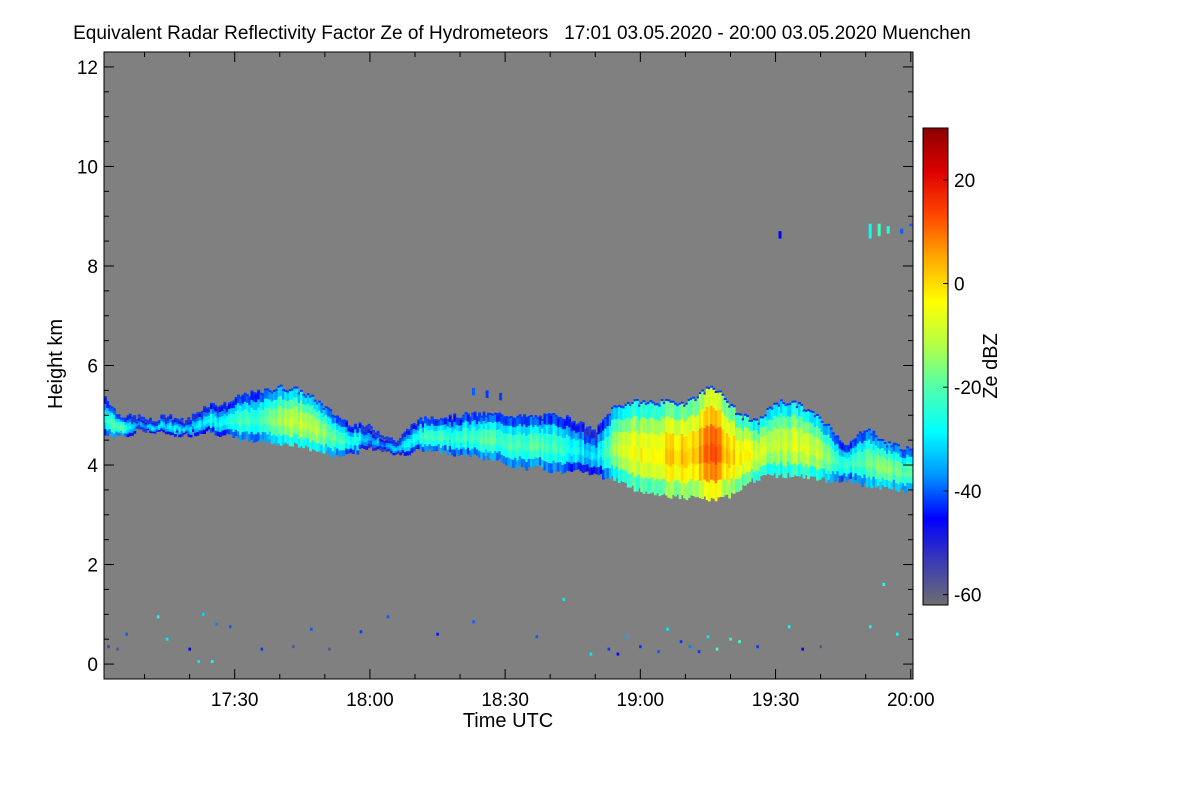  I want to click on isolated-echoes, so click(692, 312).